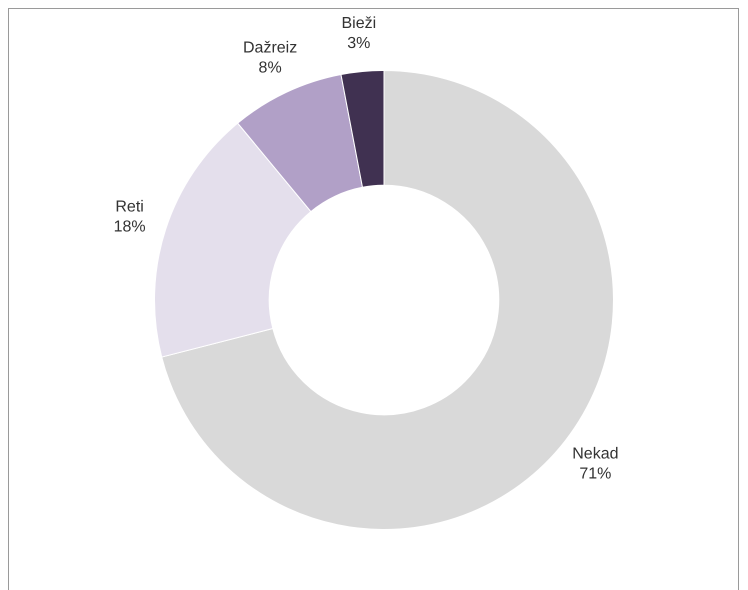  I want to click on data-label: 18%, so click(130, 227).